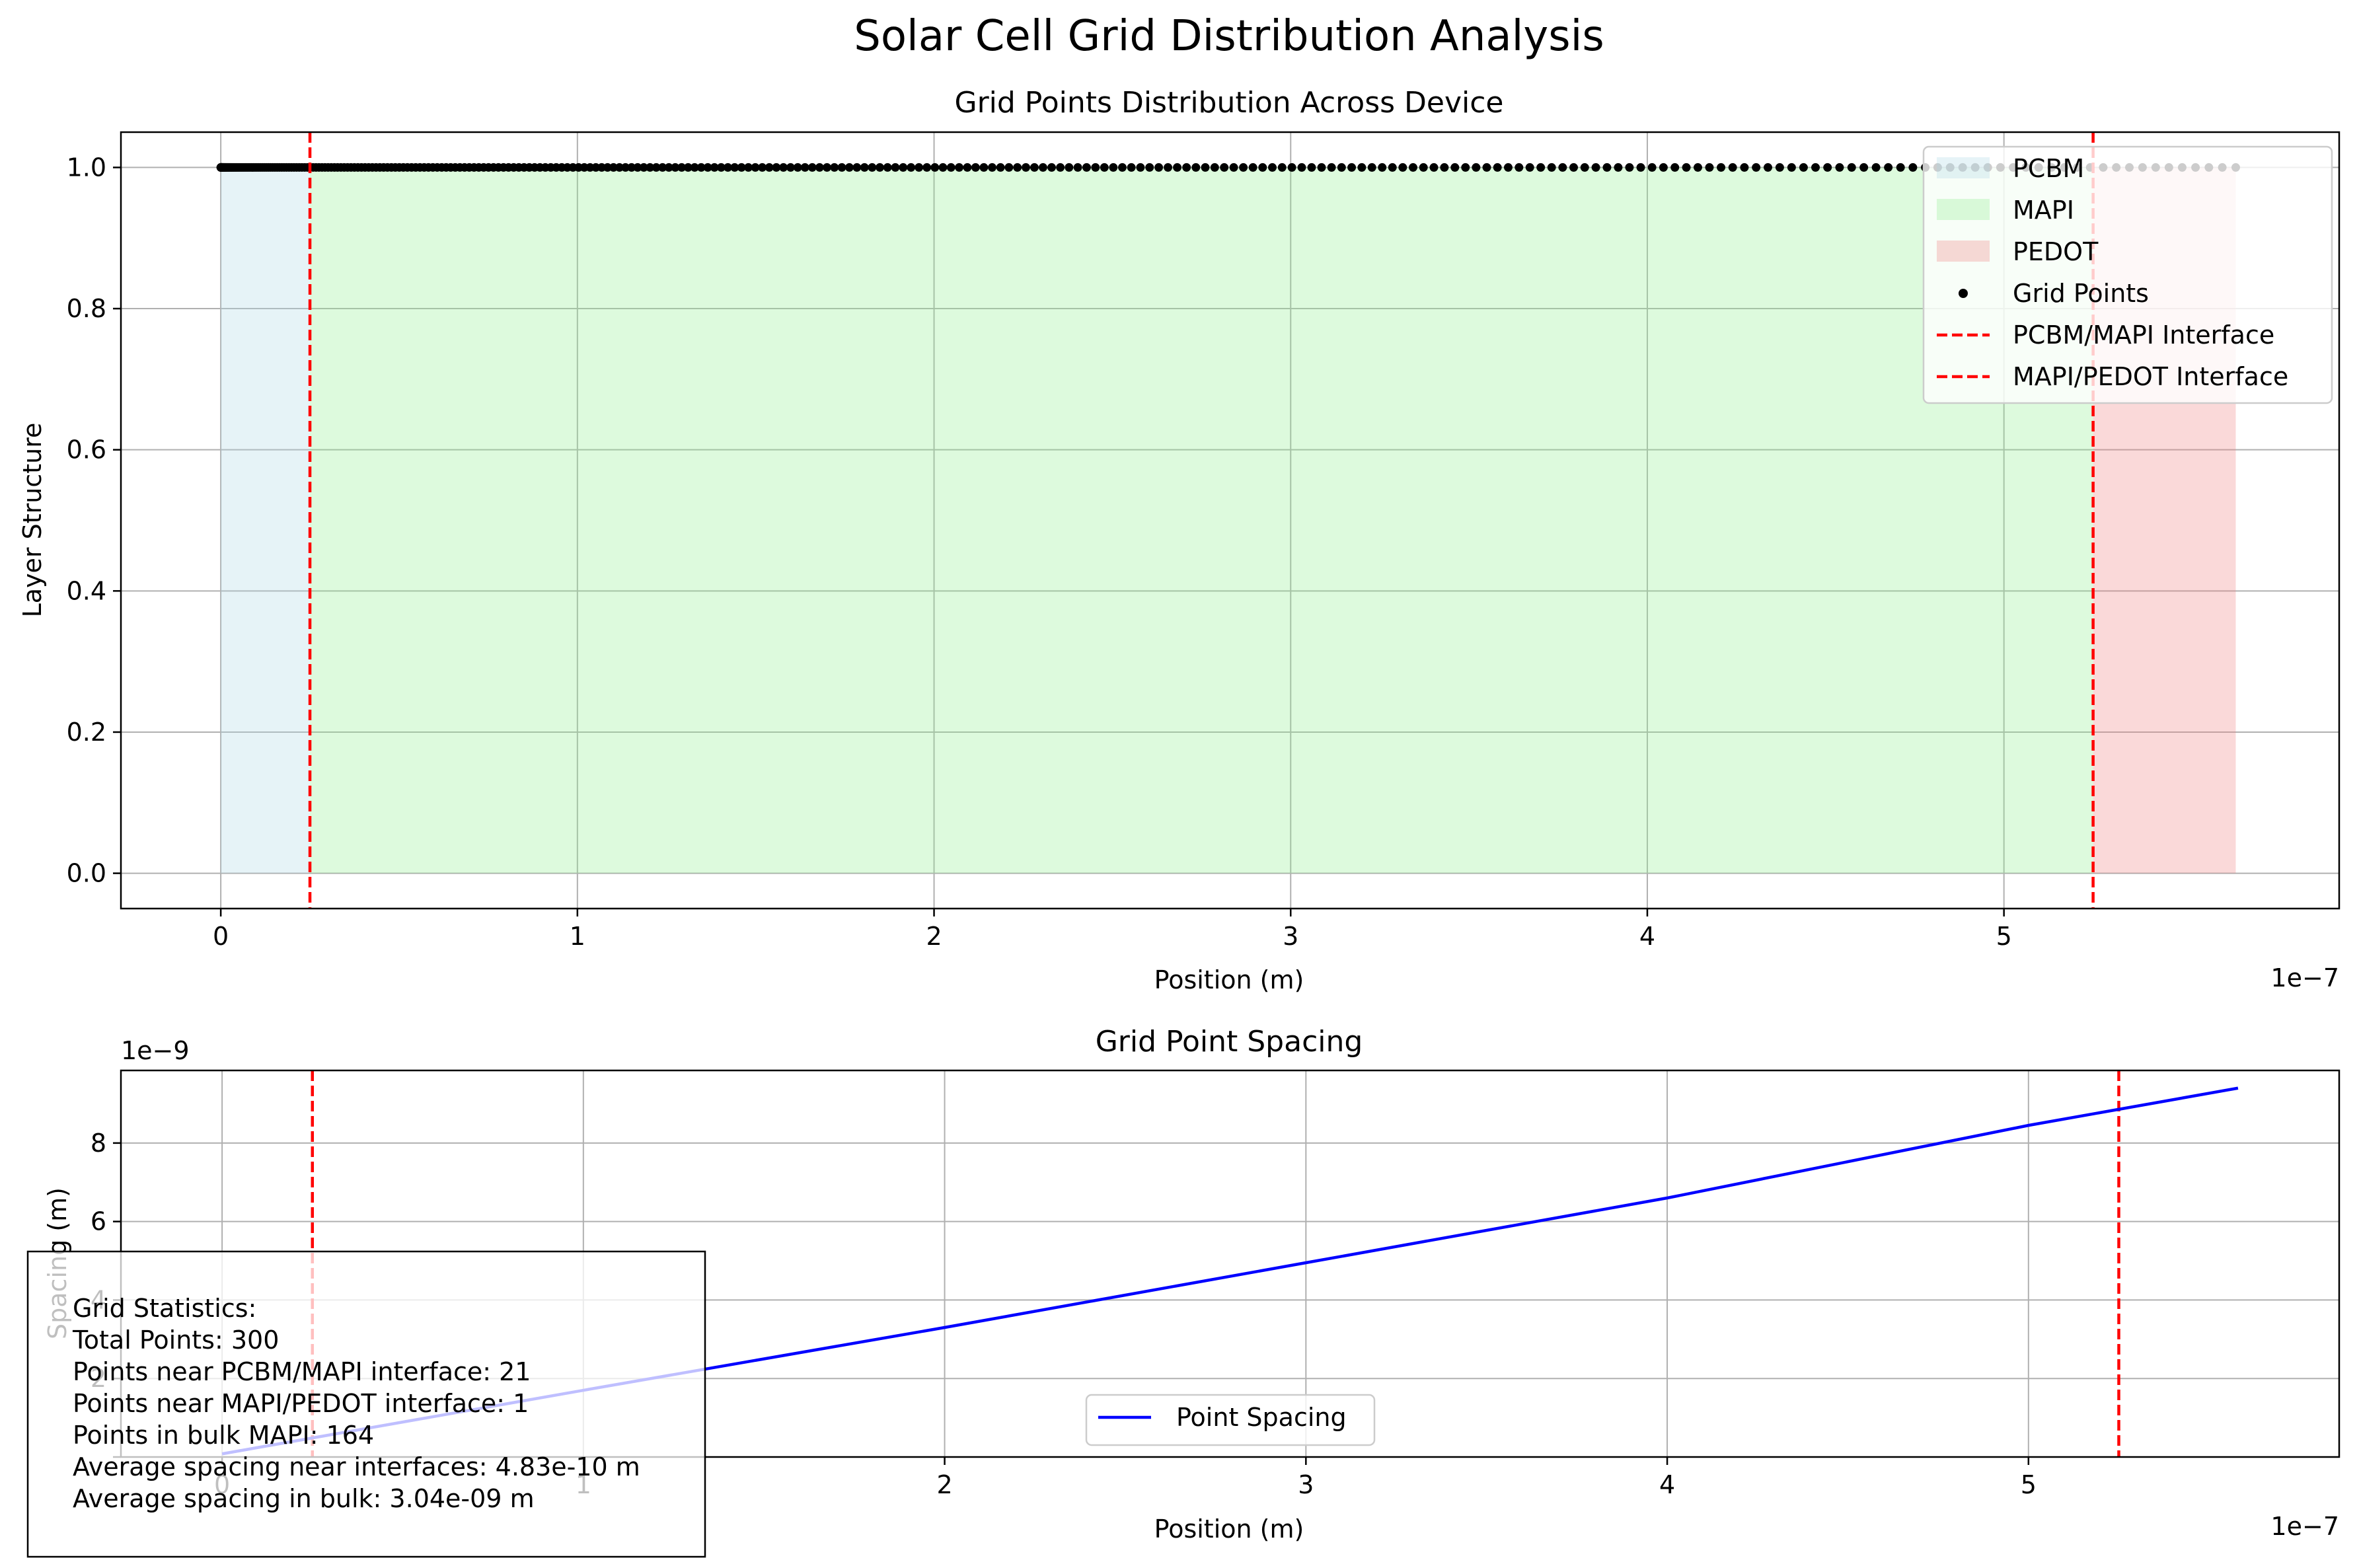  What do you see at coordinates (164, 1308) in the screenshot?
I see `stats-line: Grid Statistics:` at bounding box center [164, 1308].